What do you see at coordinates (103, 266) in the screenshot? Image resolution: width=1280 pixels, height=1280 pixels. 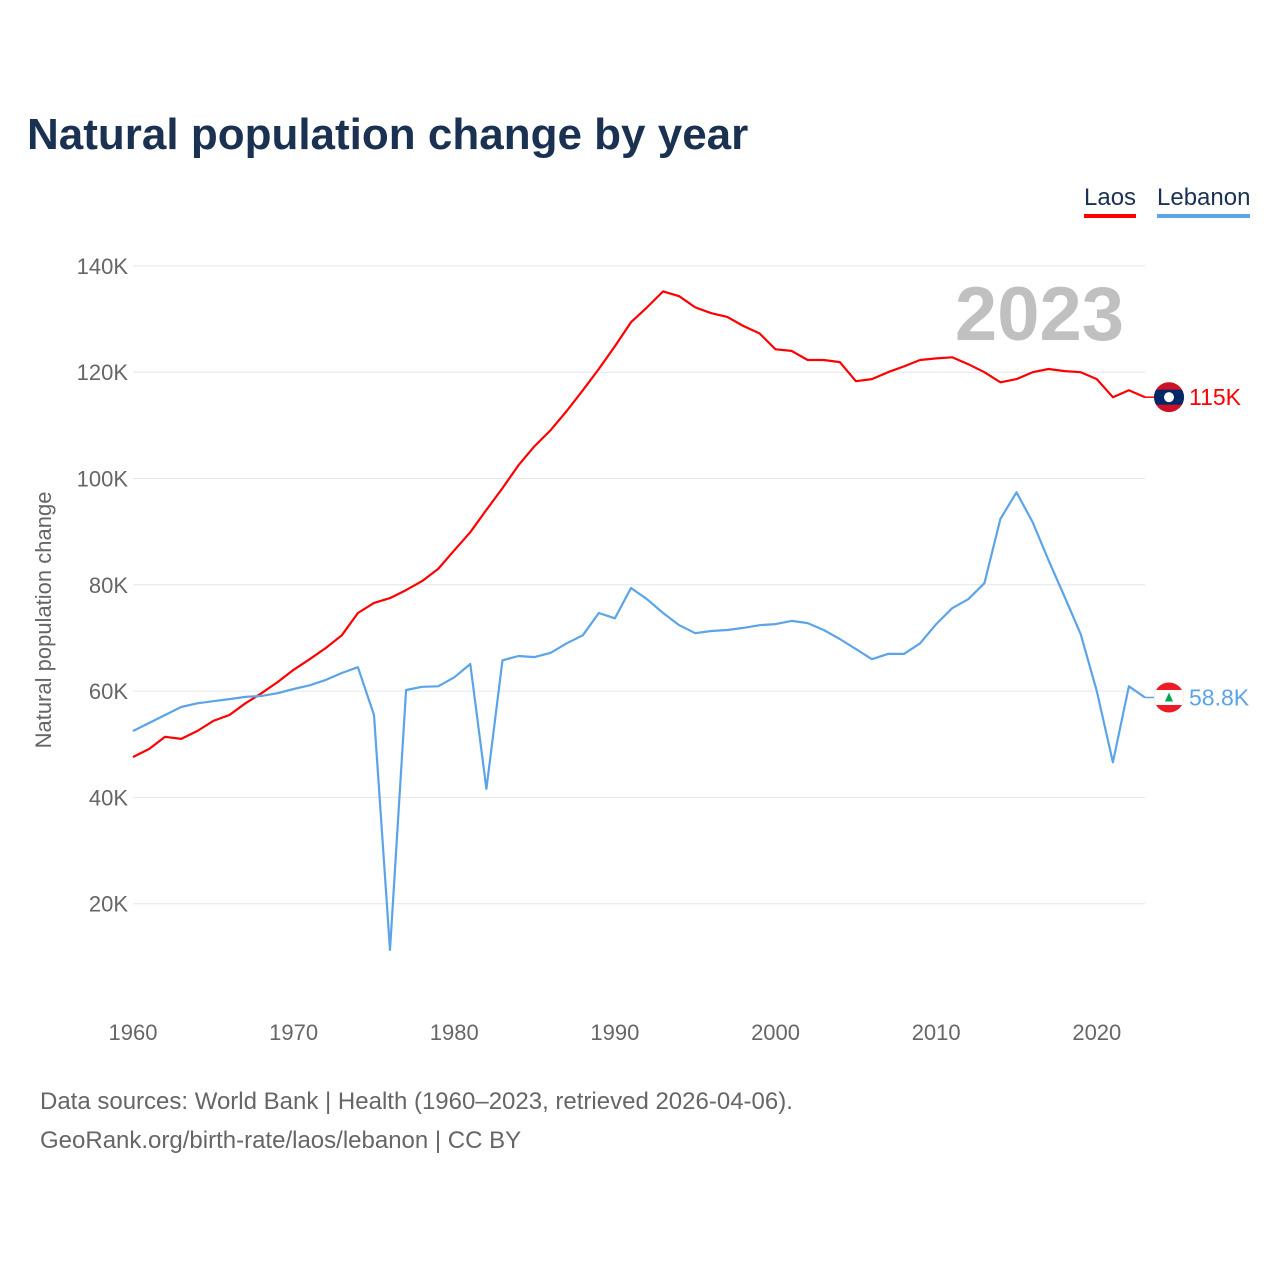 I see `y-tick-label: 140K` at bounding box center [103, 266].